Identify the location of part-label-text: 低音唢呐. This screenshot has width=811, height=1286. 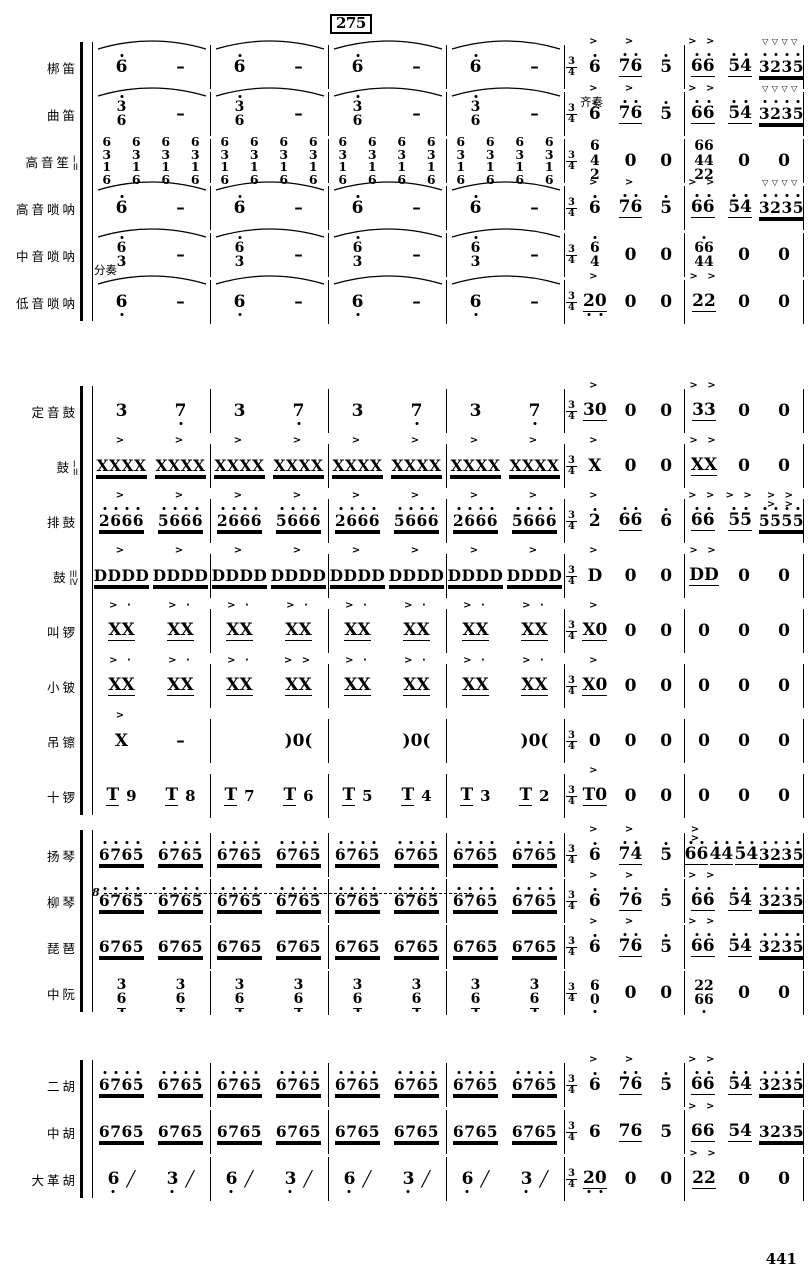
(46, 303).